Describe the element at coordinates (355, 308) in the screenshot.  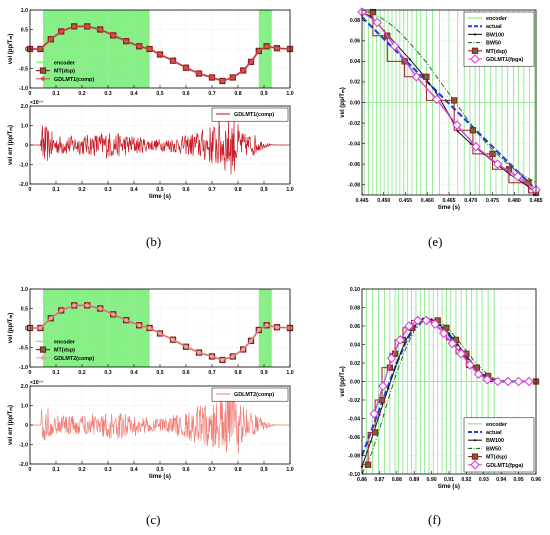
I see `y-tick-label: 0.08` at that location.